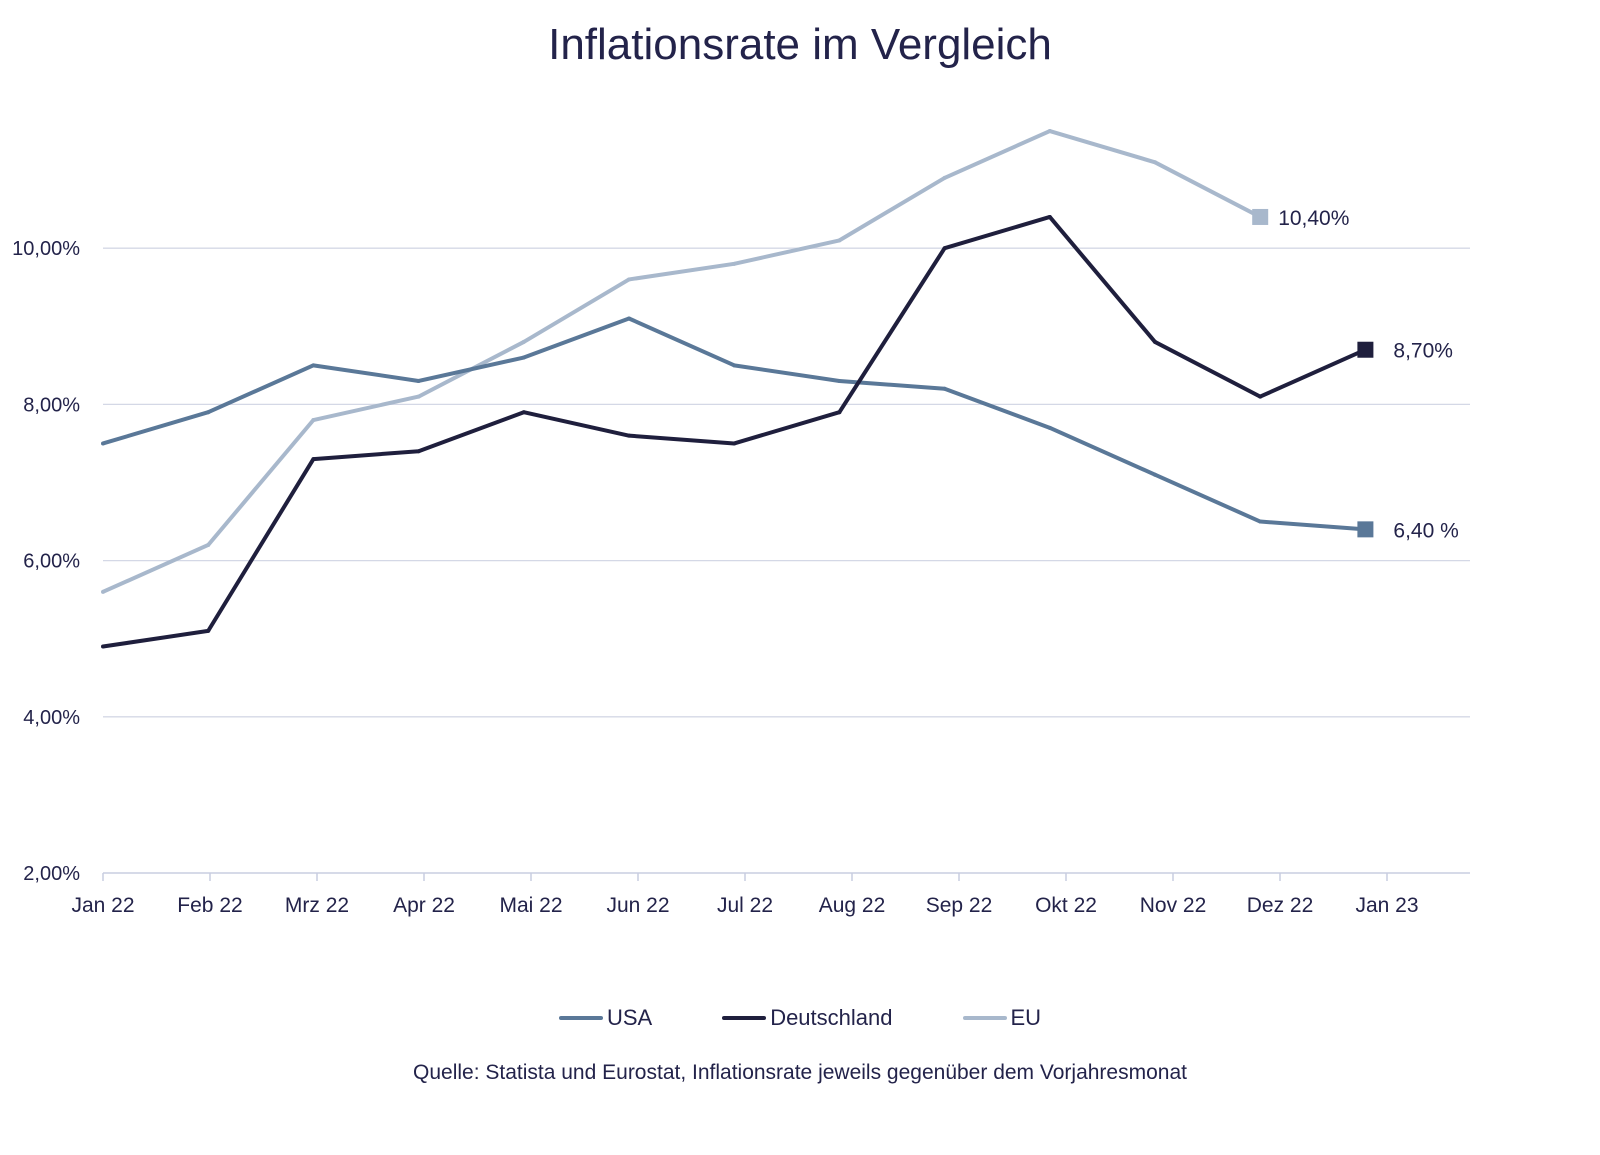 The height and width of the screenshot is (1155, 1600). I want to click on legend-label: Deutschland, so click(831, 1017).